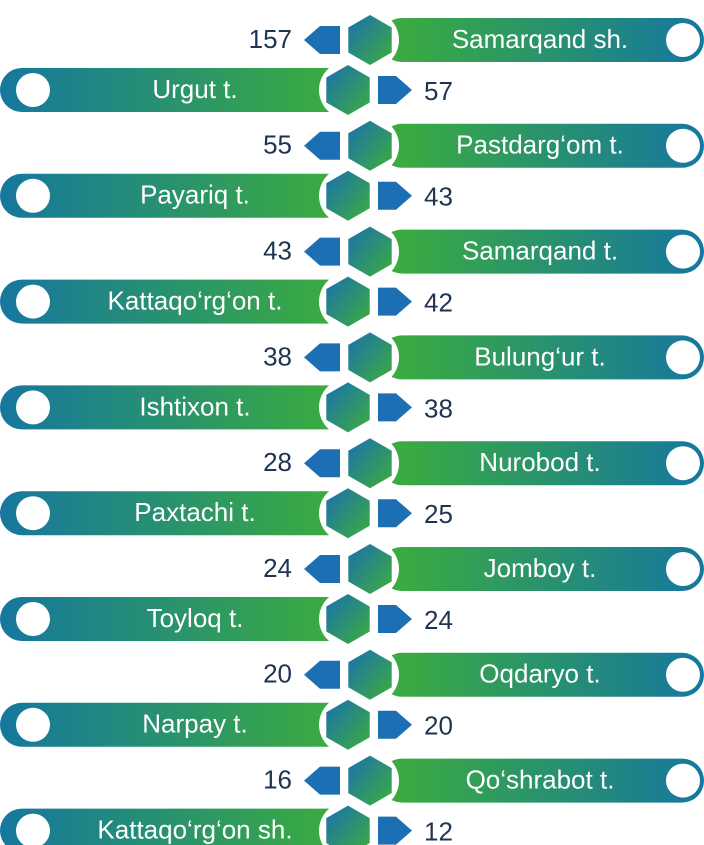  Describe the element at coordinates (438, 830) in the screenshot. I see `item-value: 12` at that location.